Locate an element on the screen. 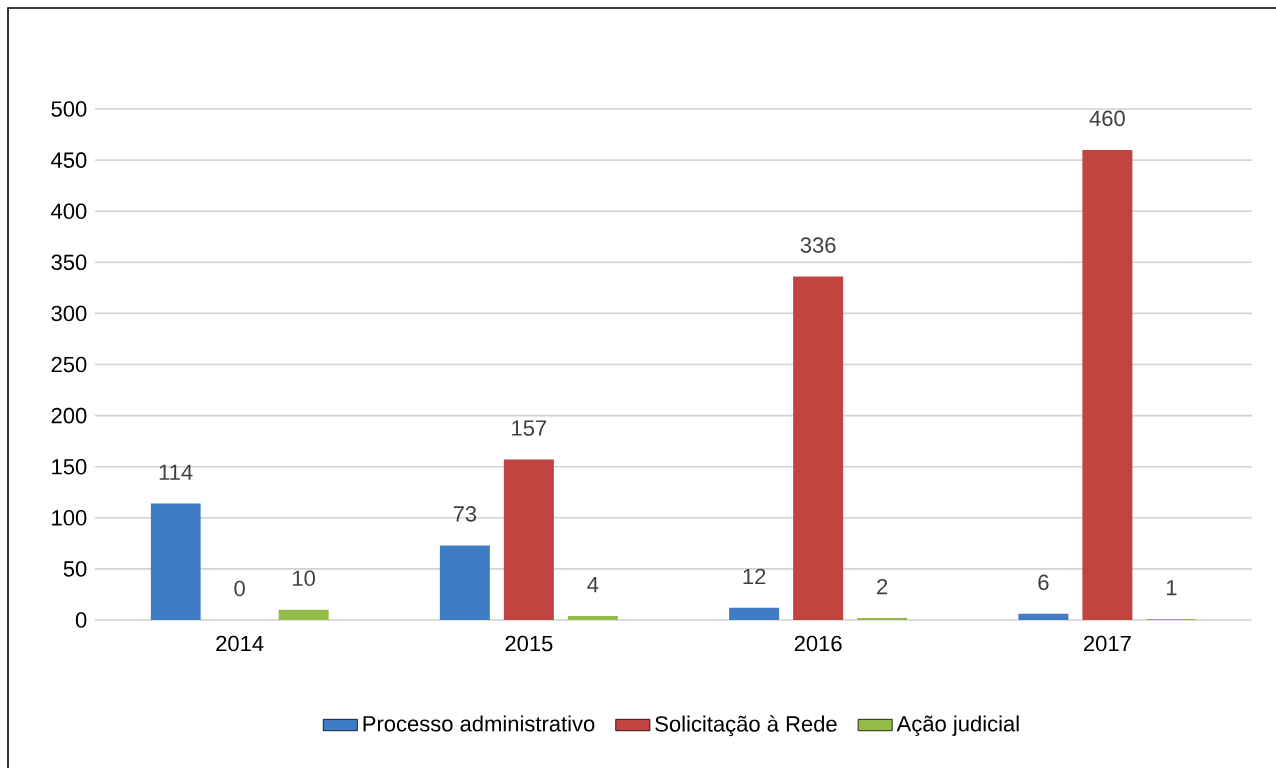  data-label: 12 is located at coordinates (754, 576).